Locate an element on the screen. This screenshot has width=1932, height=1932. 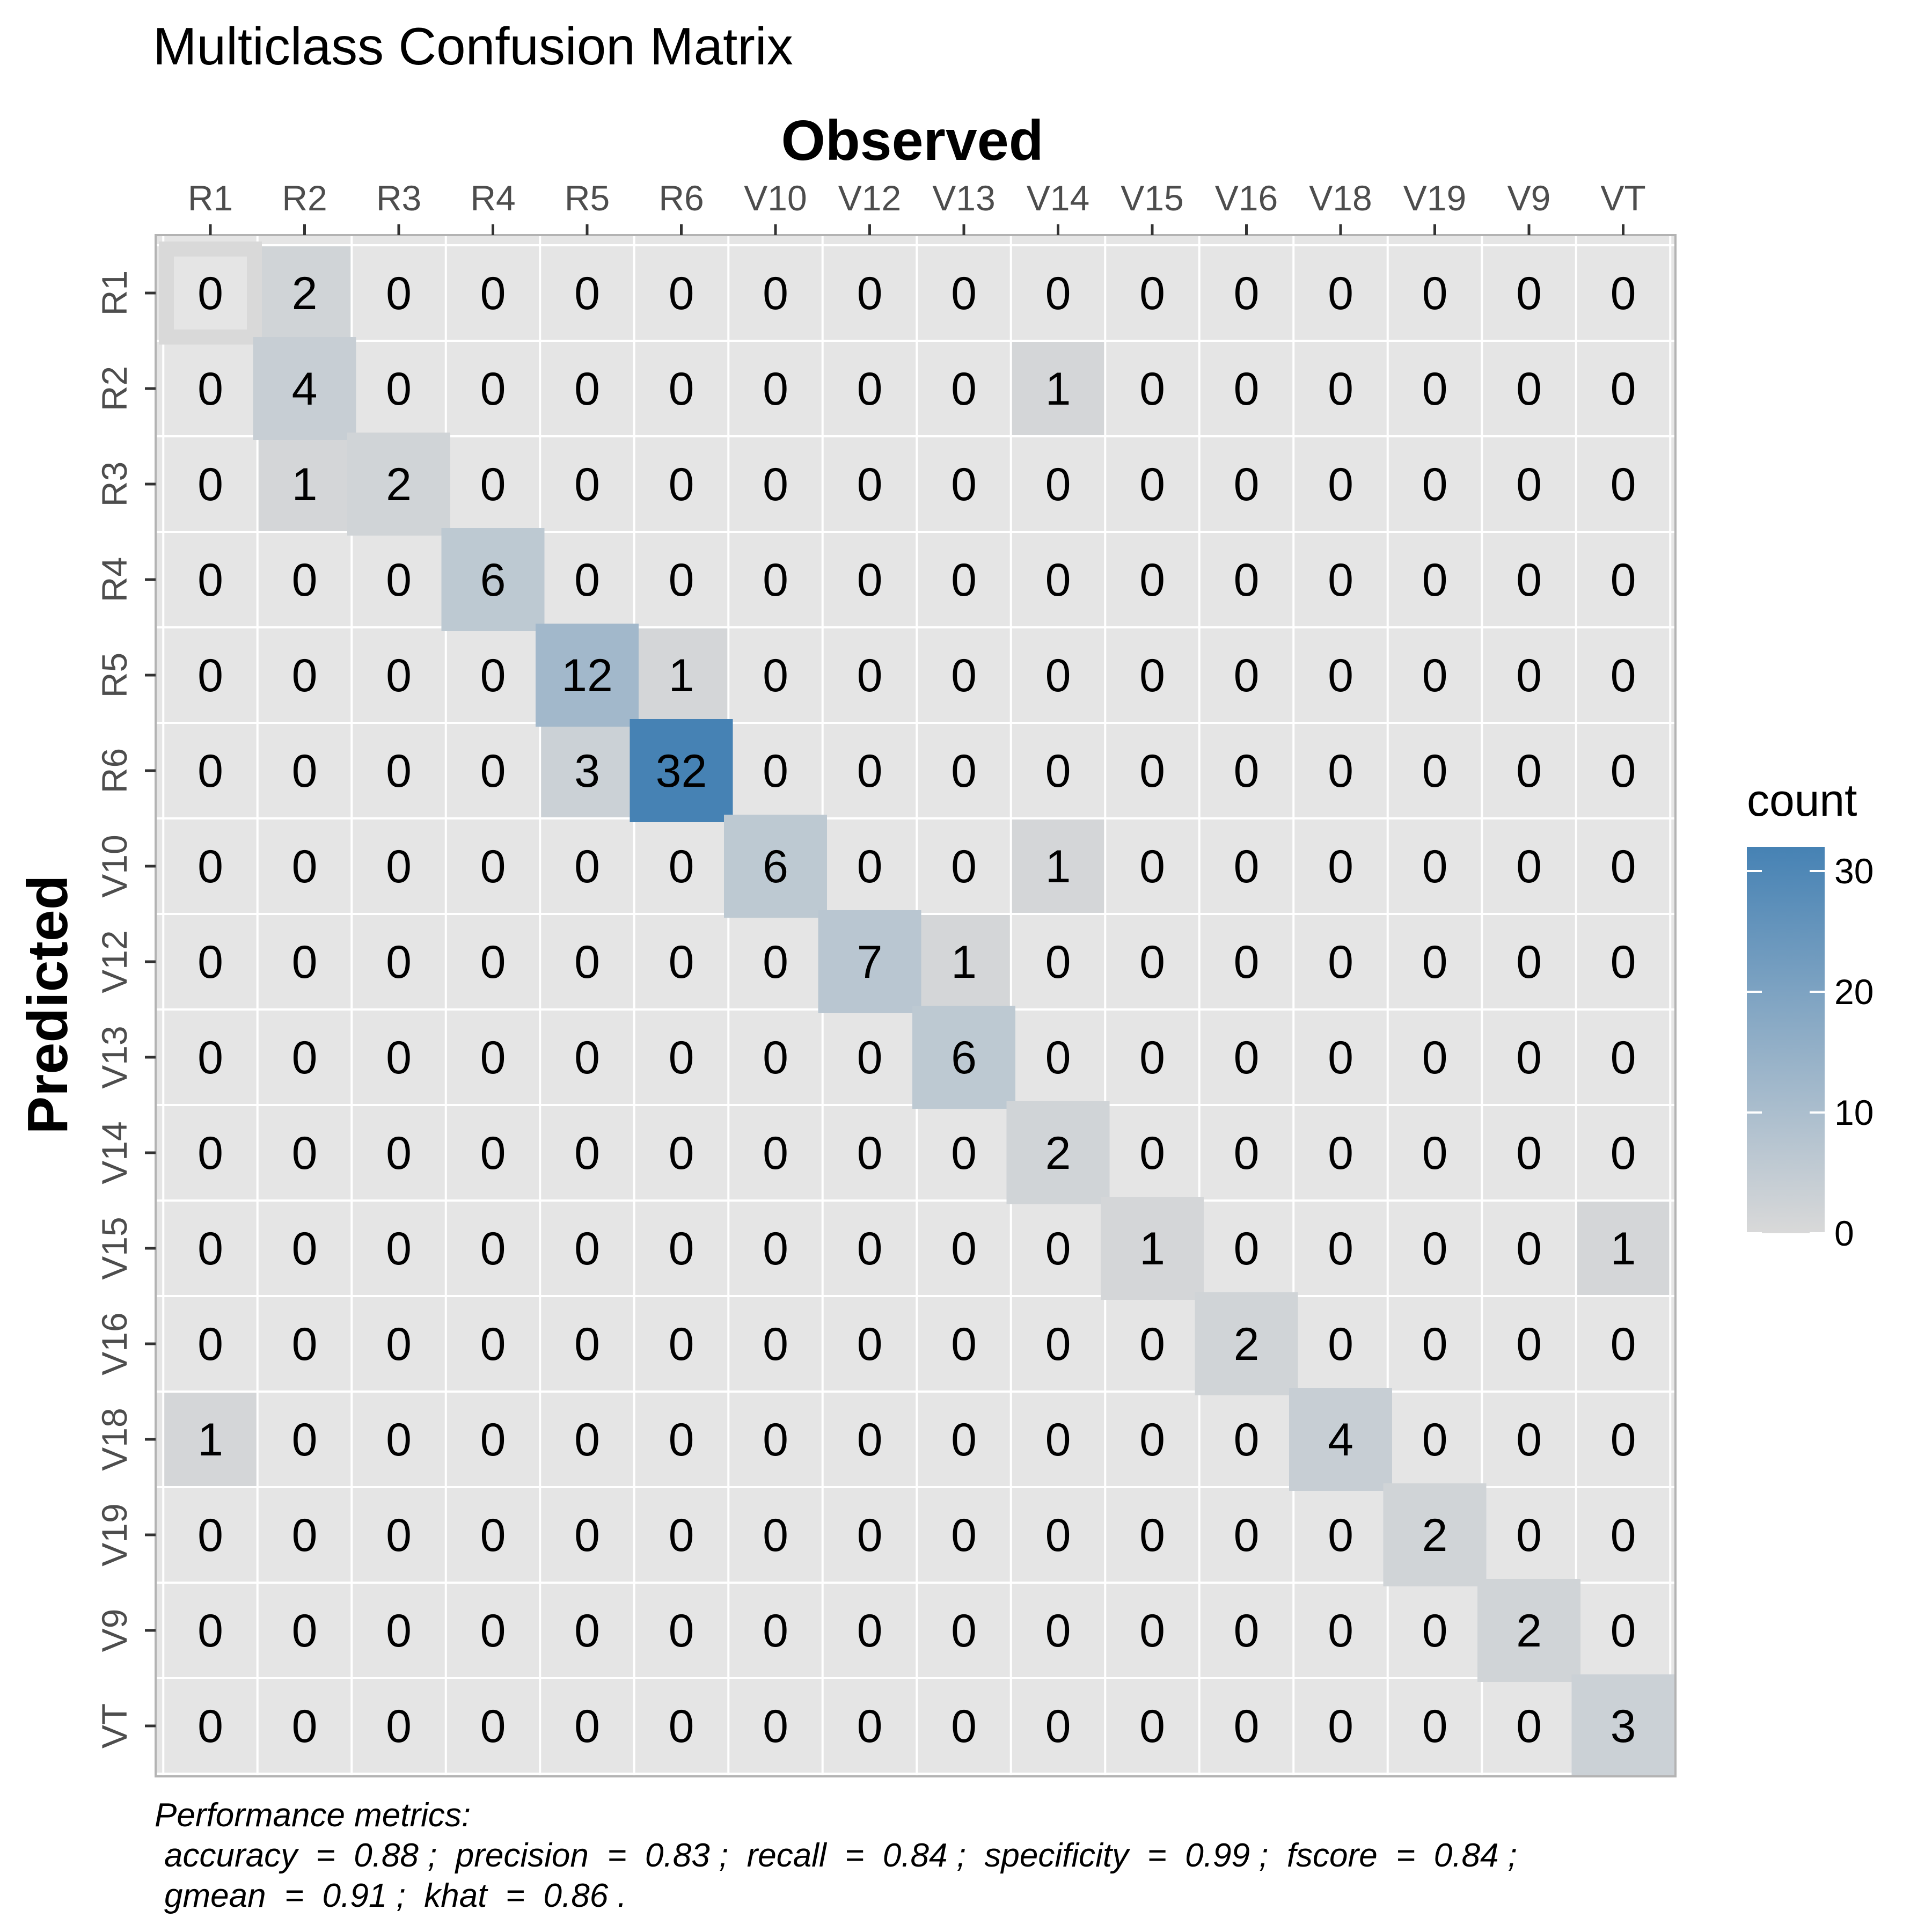
y-tick-label: V14 is located at coordinates (114, 1152).